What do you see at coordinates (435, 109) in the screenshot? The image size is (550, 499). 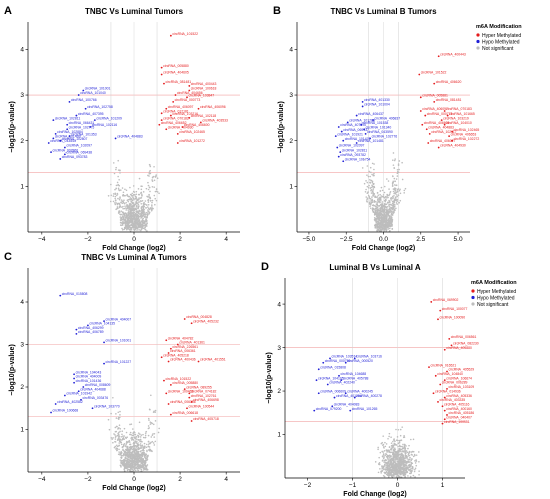 I see `point-label: circRNA_406097` at bounding box center [435, 109].